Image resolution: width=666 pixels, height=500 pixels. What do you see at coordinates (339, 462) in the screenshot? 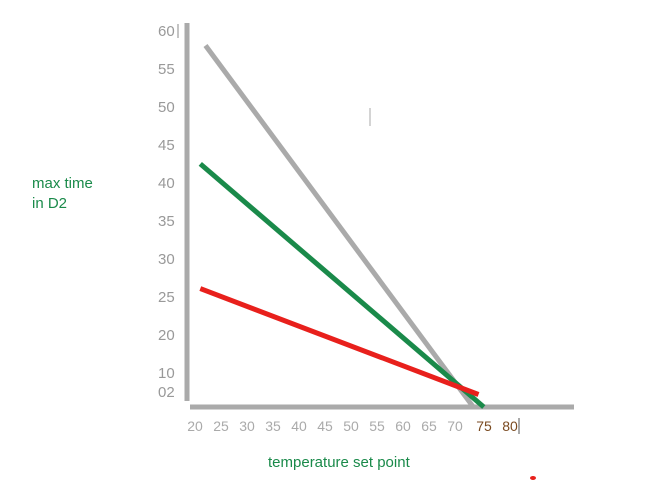
I see `x-axis-label: temperature set point` at bounding box center [339, 462].